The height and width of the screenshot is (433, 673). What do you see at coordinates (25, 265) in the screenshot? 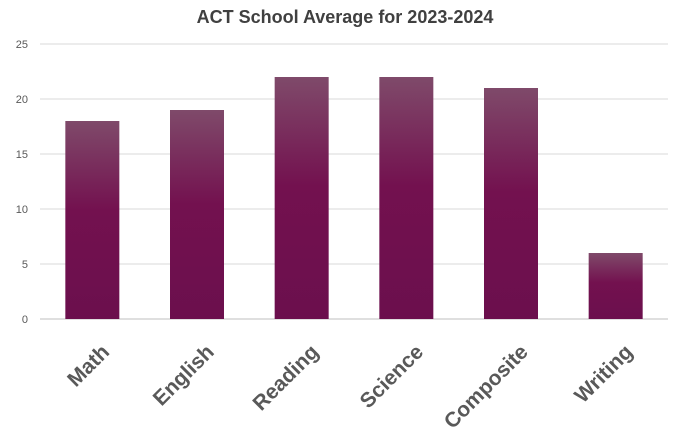
I see `y-tick-label: 5` at bounding box center [25, 265].